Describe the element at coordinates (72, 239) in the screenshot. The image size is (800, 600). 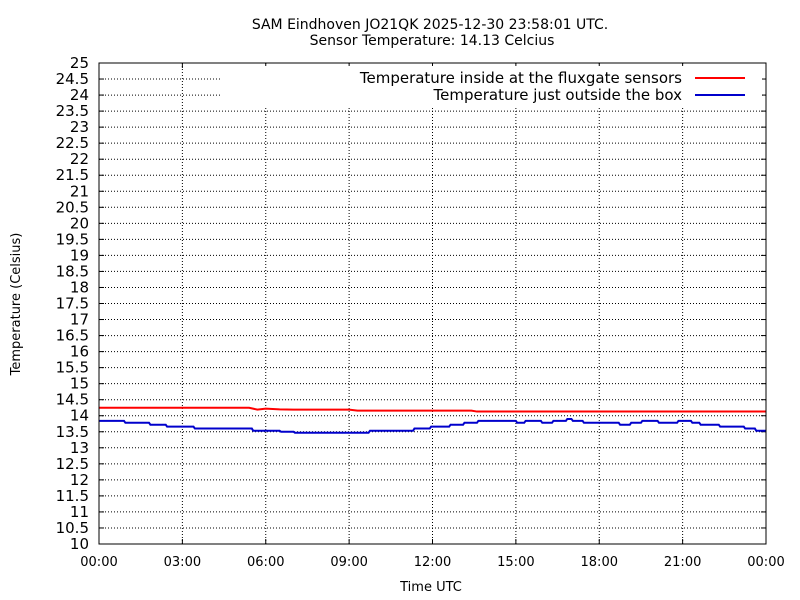
I see `y-tick-label: 19.5` at that location.